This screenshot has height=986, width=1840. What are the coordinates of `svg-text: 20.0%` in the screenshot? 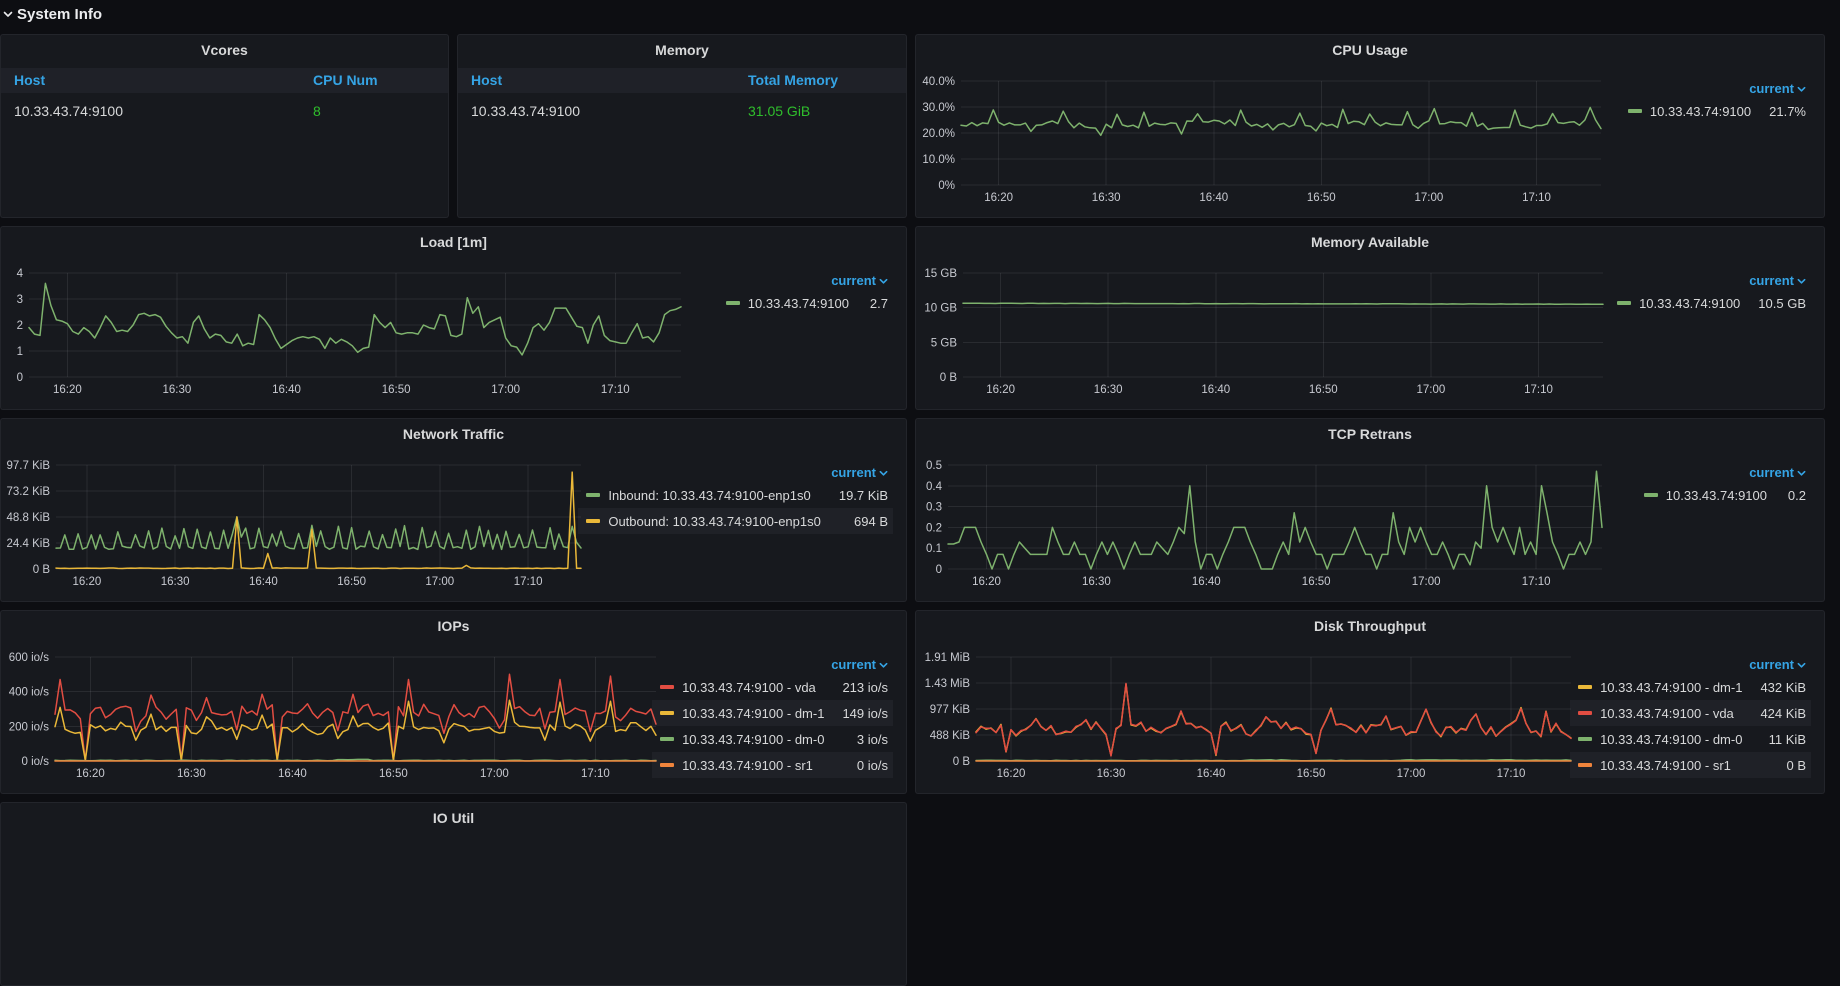 It's located at (938, 134).